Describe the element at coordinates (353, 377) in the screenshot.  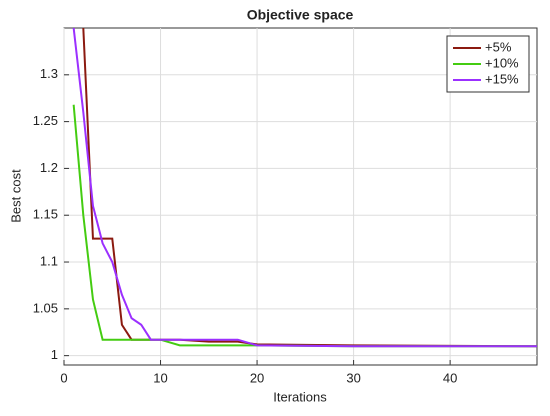
I see `x-tick-label: 30` at that location.